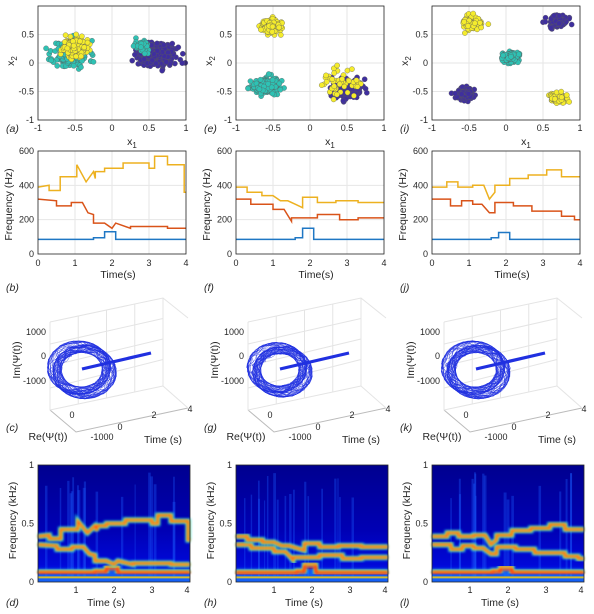 This screenshot has width=594, height=614. What do you see at coordinates (130, 142) in the screenshot?
I see `x-axis-label-main: x` at bounding box center [130, 142].